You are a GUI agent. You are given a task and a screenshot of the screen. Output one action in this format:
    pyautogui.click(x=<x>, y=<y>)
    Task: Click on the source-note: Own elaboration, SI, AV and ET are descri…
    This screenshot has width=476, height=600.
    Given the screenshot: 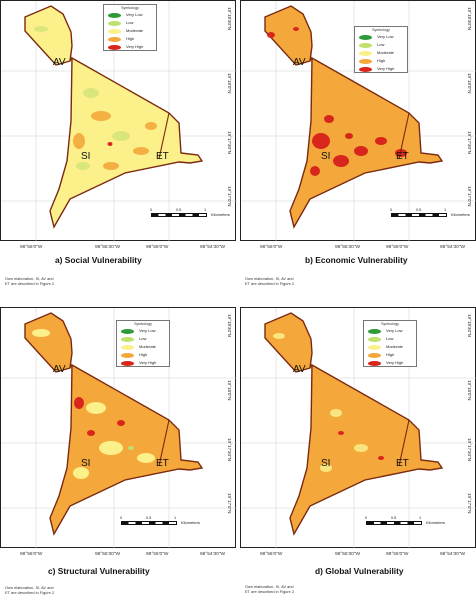 What is the action you would take?
    pyautogui.click(x=30, y=281)
    